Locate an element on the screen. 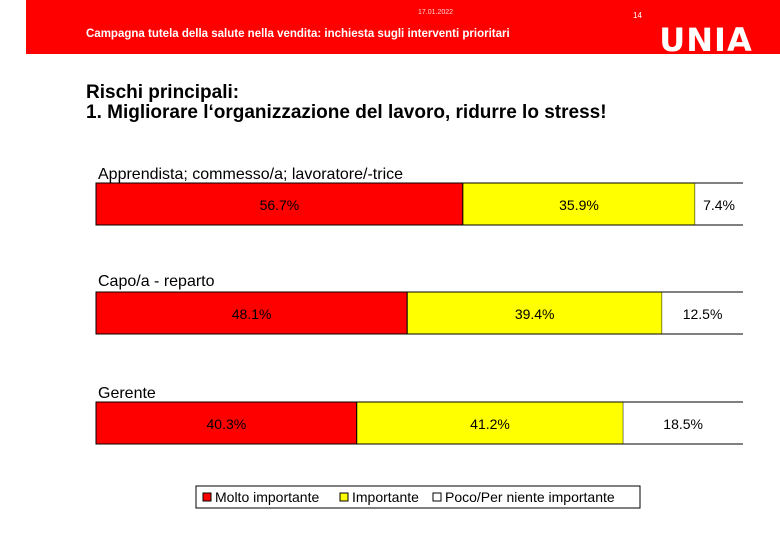 This screenshot has height=540, width=780. legend-label: Poco/Per niente importante is located at coordinates (530, 497).